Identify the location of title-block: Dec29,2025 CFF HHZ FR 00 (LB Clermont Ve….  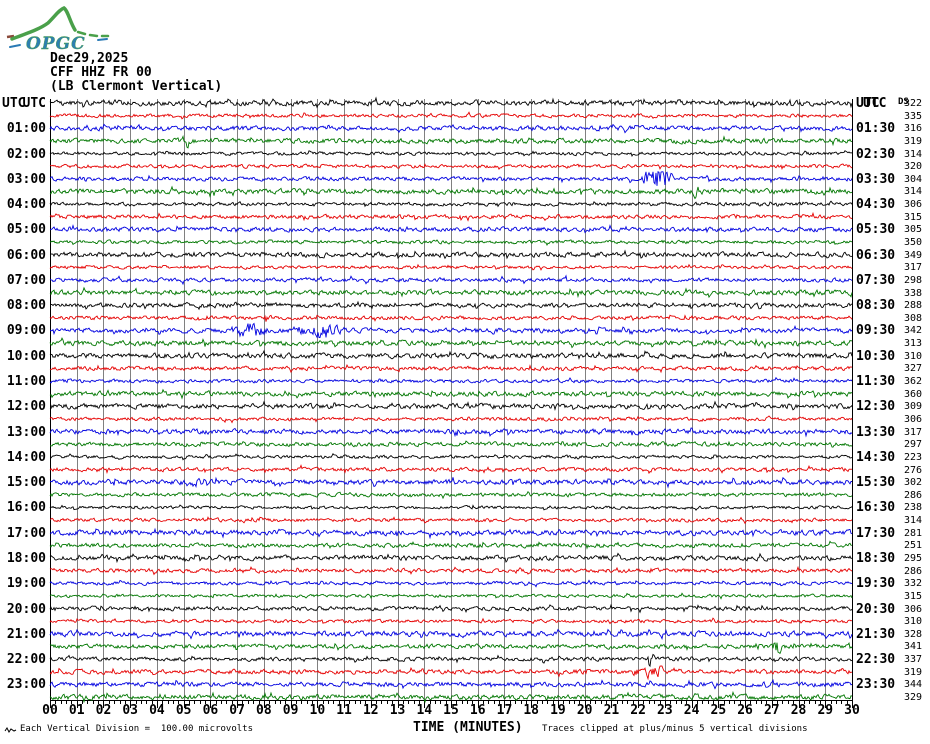
(136, 73).